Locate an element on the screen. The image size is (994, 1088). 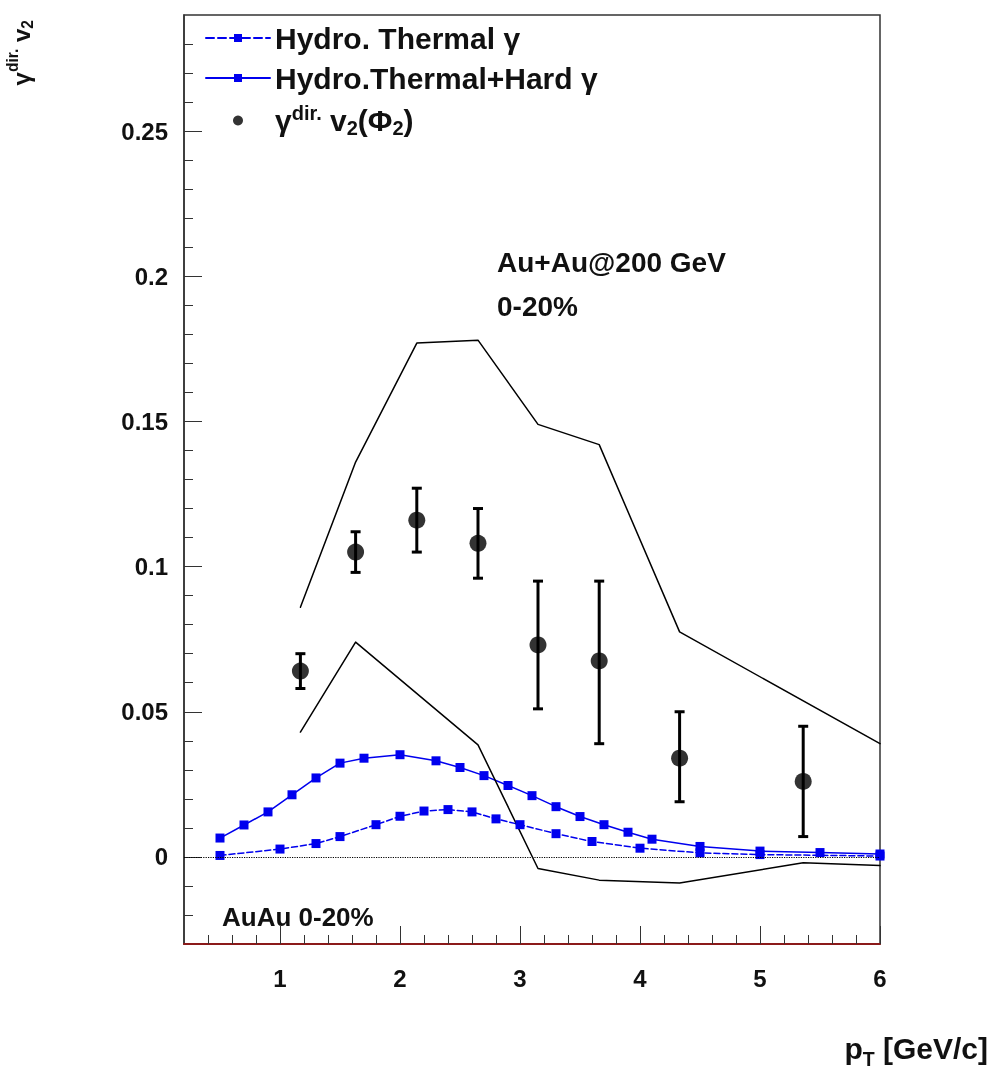
y-tick-label: 0.2 is located at coordinates (151, 276).